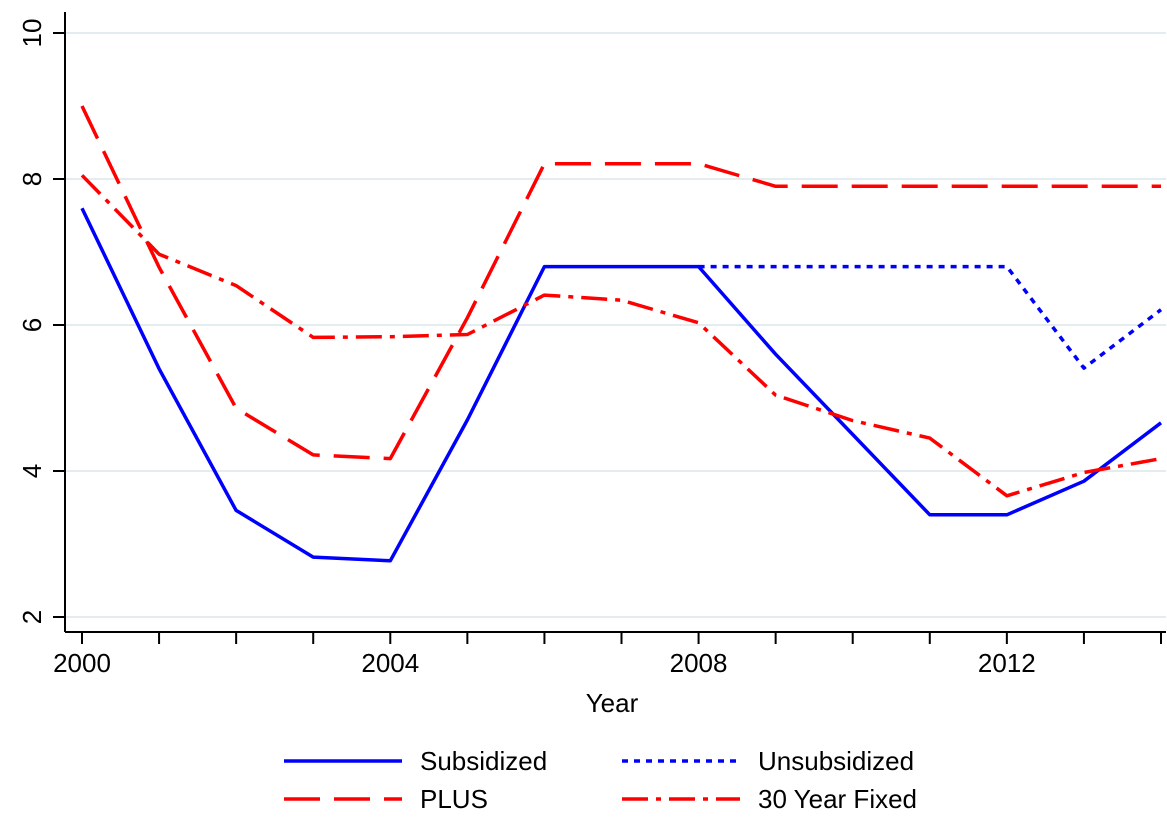  What do you see at coordinates (836, 761) in the screenshot?
I see `legend-unsubsidized-label: Unsubsidized` at bounding box center [836, 761].